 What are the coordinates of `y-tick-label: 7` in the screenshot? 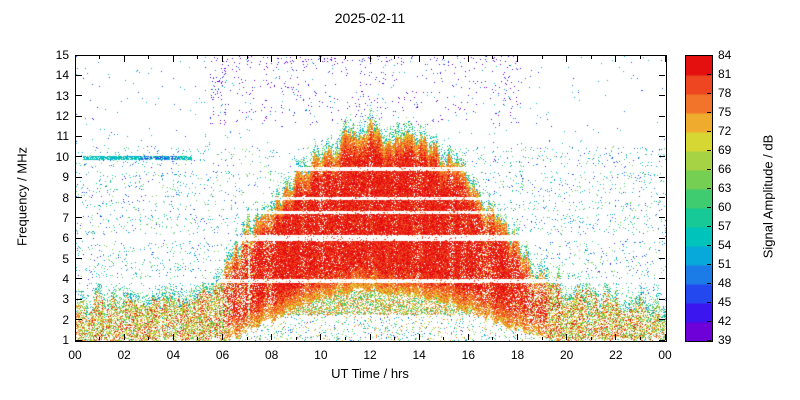 It's located at (65, 217).